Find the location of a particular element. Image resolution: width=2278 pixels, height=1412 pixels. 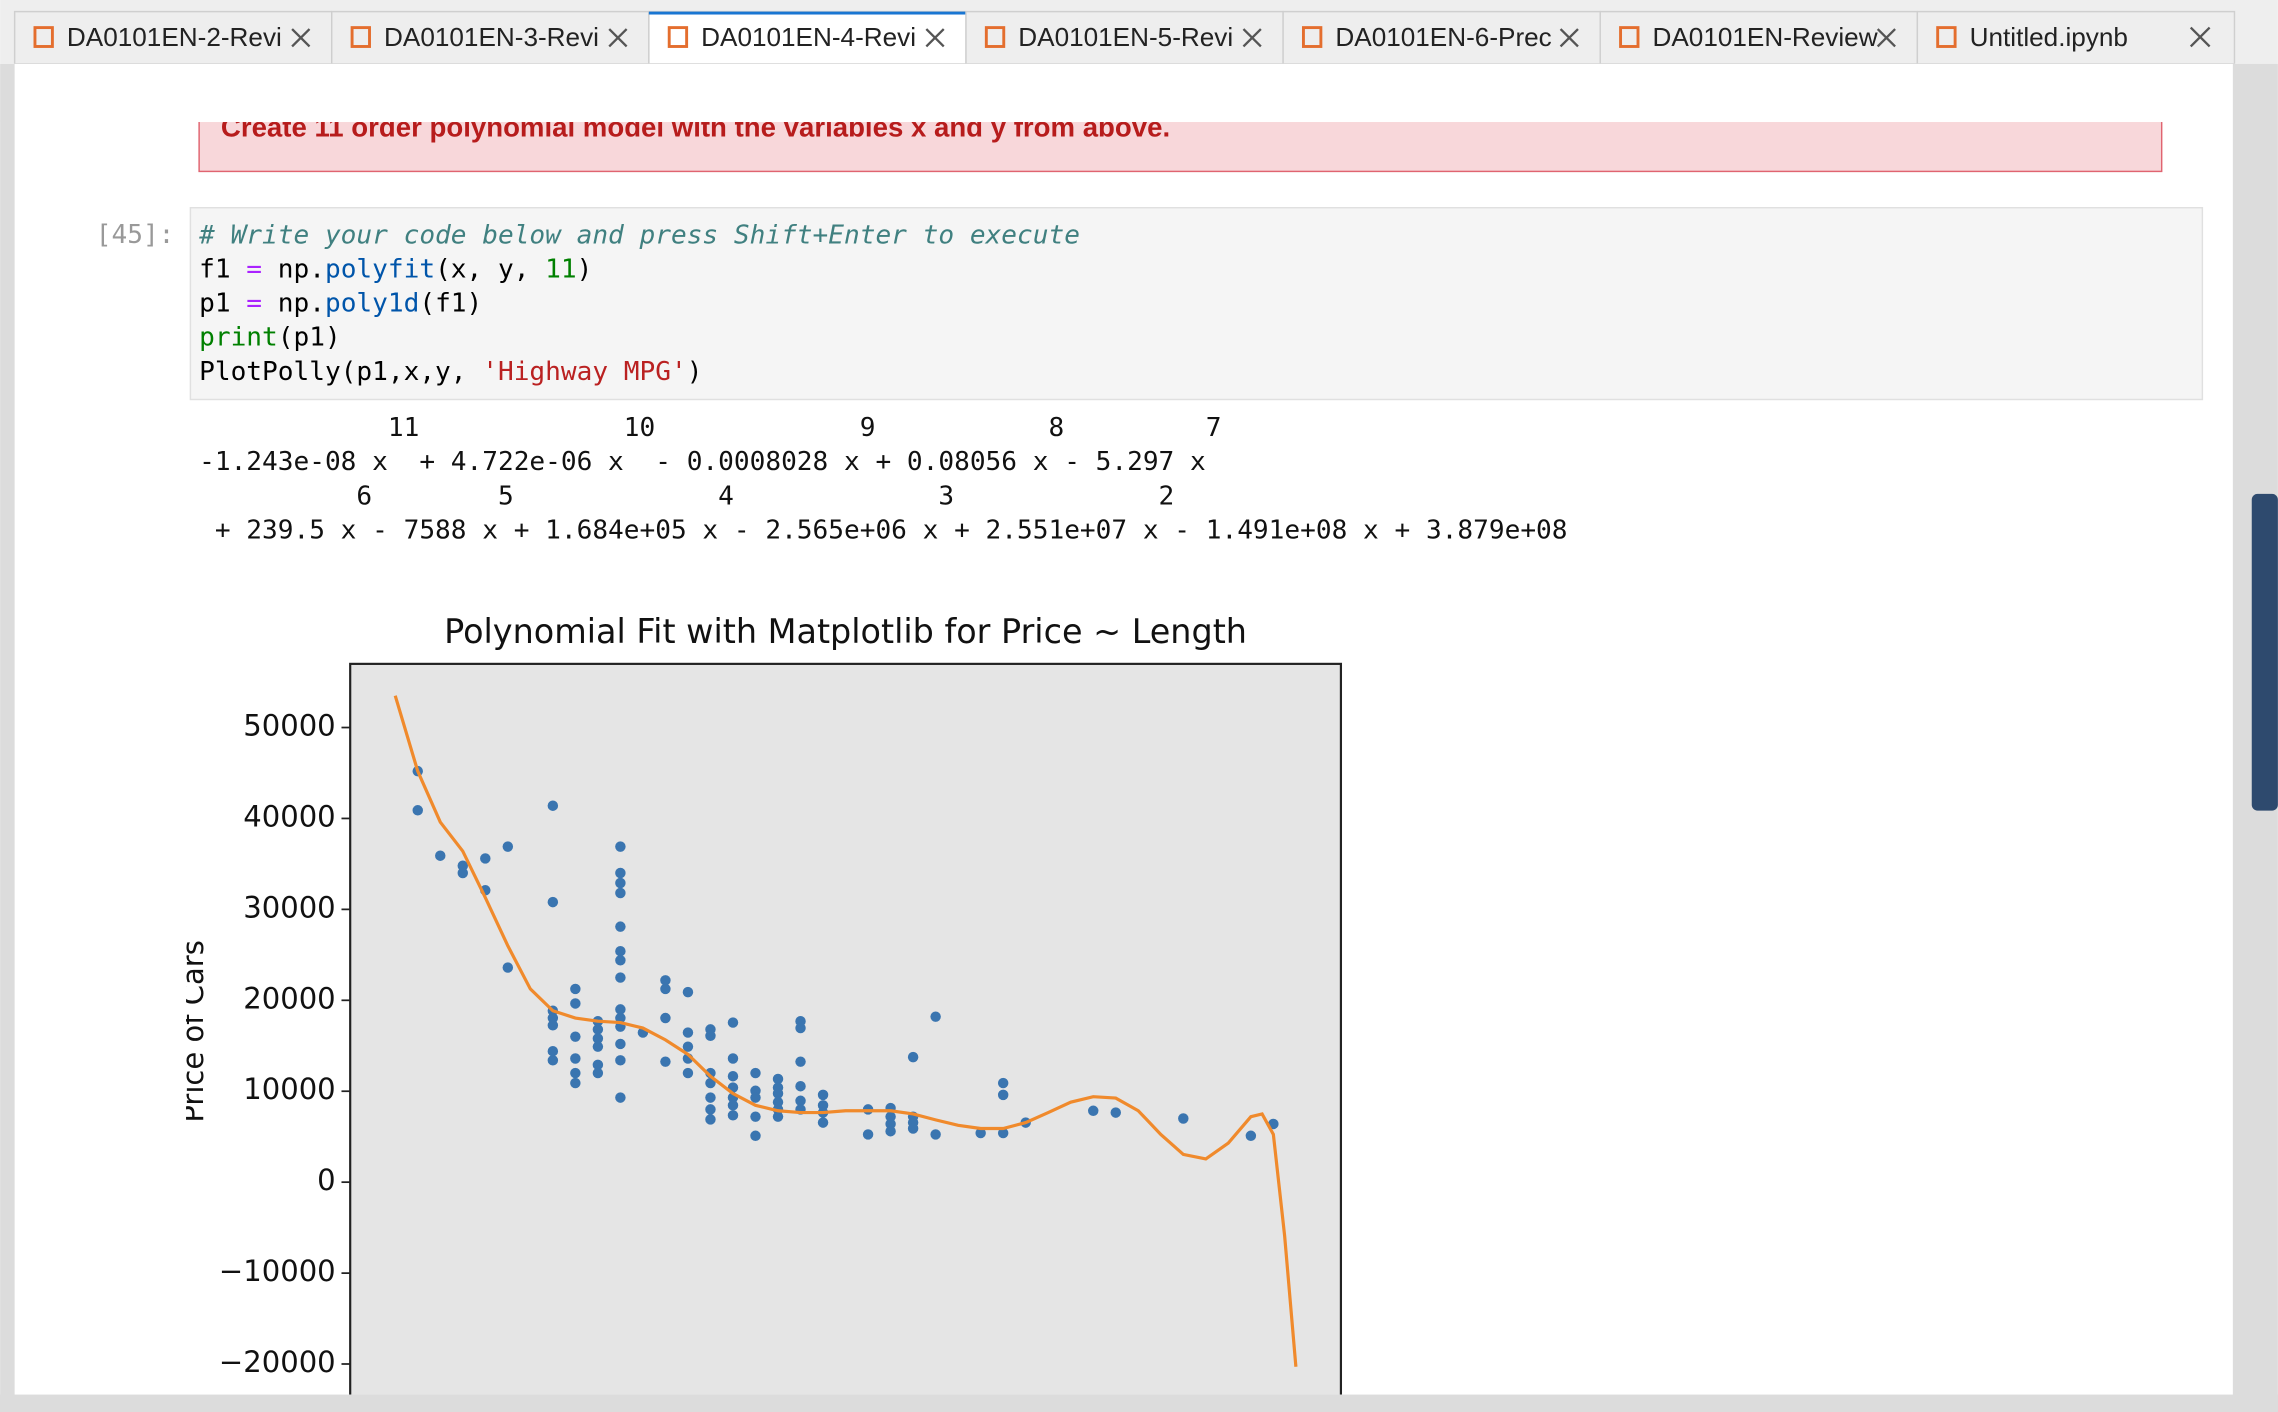

tab-label: DA0101EN-5-Revi is located at coordinates (1125, 37).